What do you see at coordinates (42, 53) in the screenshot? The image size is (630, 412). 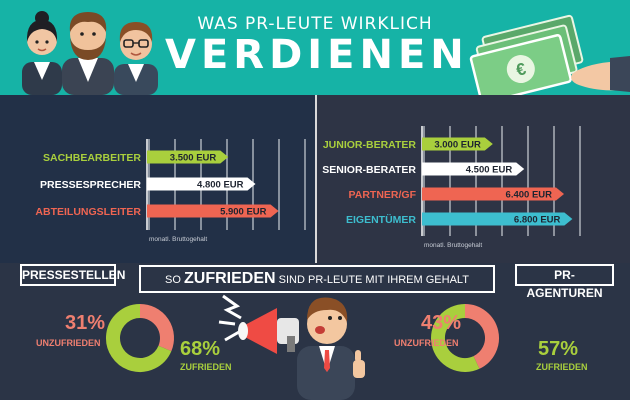 I see `woman-icon` at bounding box center [42, 53].